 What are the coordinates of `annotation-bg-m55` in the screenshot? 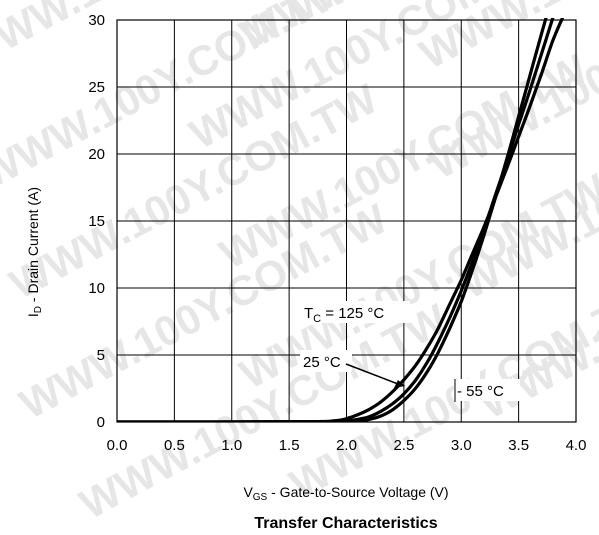 It's located at (487, 390).